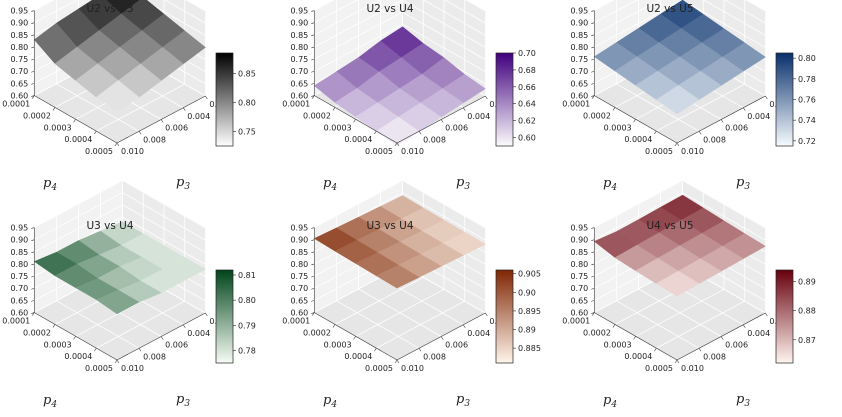 Image resolution: width=842 pixels, height=417 pixels. I want to click on colorbar-tick-label: 0.81, so click(247, 275).